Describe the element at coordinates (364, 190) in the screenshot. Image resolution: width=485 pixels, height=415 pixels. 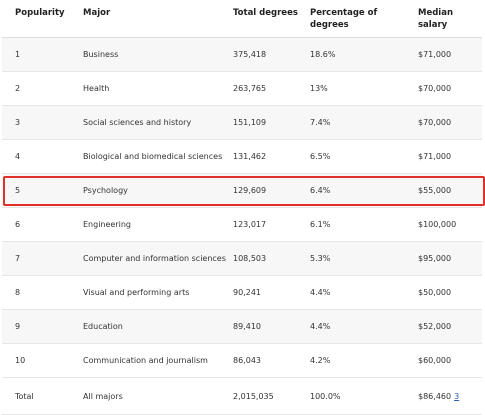
I see `table-cell: 6.4%` at that location.